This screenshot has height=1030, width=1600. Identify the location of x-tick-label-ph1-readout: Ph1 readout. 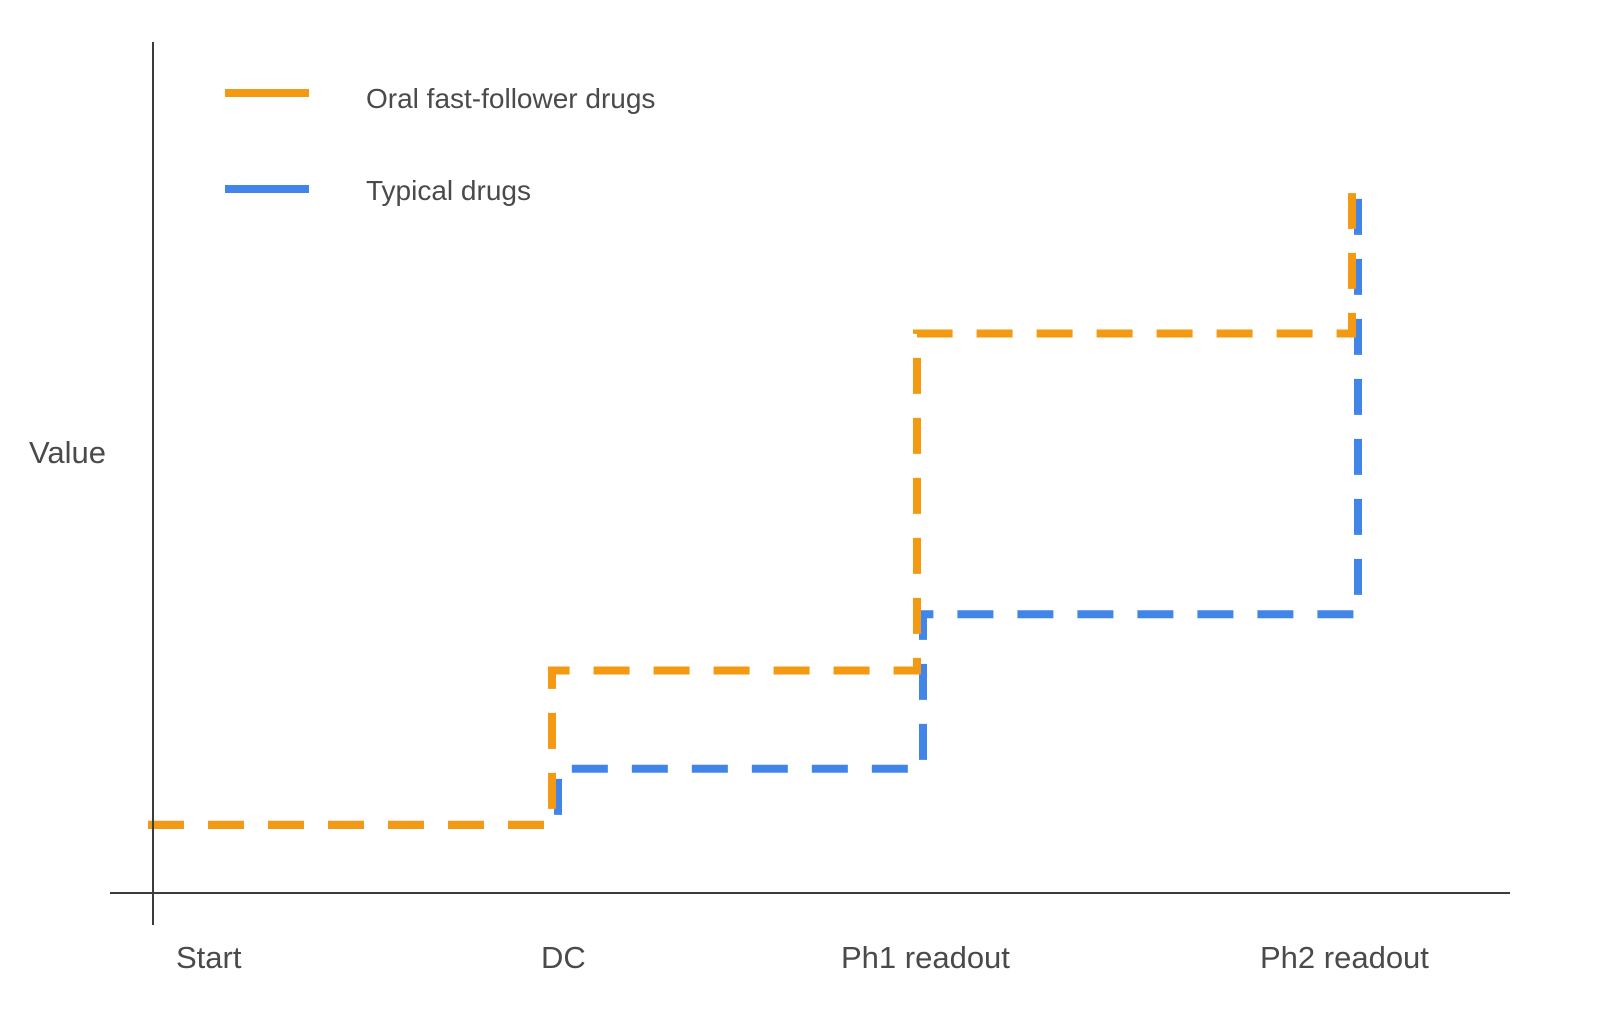
(925, 957).